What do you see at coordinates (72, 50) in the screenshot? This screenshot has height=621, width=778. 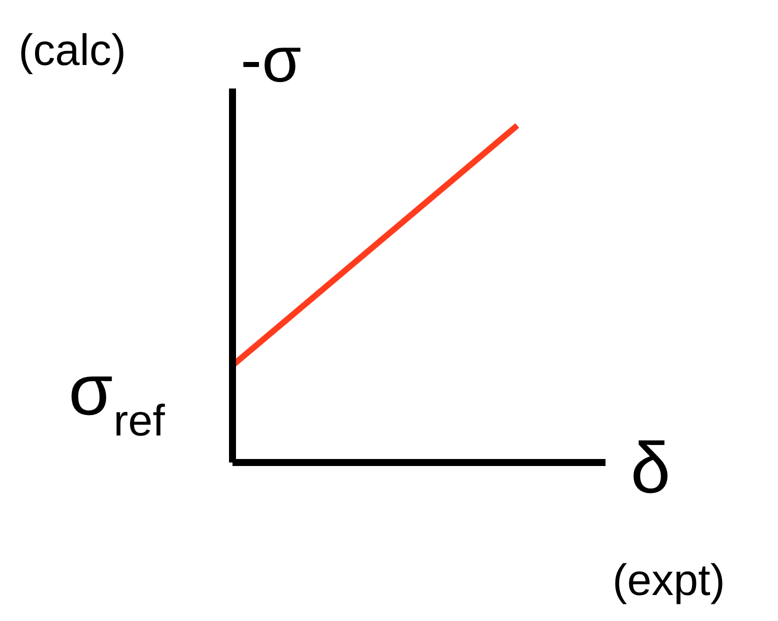 I see `text: (calc)` at bounding box center [72, 50].